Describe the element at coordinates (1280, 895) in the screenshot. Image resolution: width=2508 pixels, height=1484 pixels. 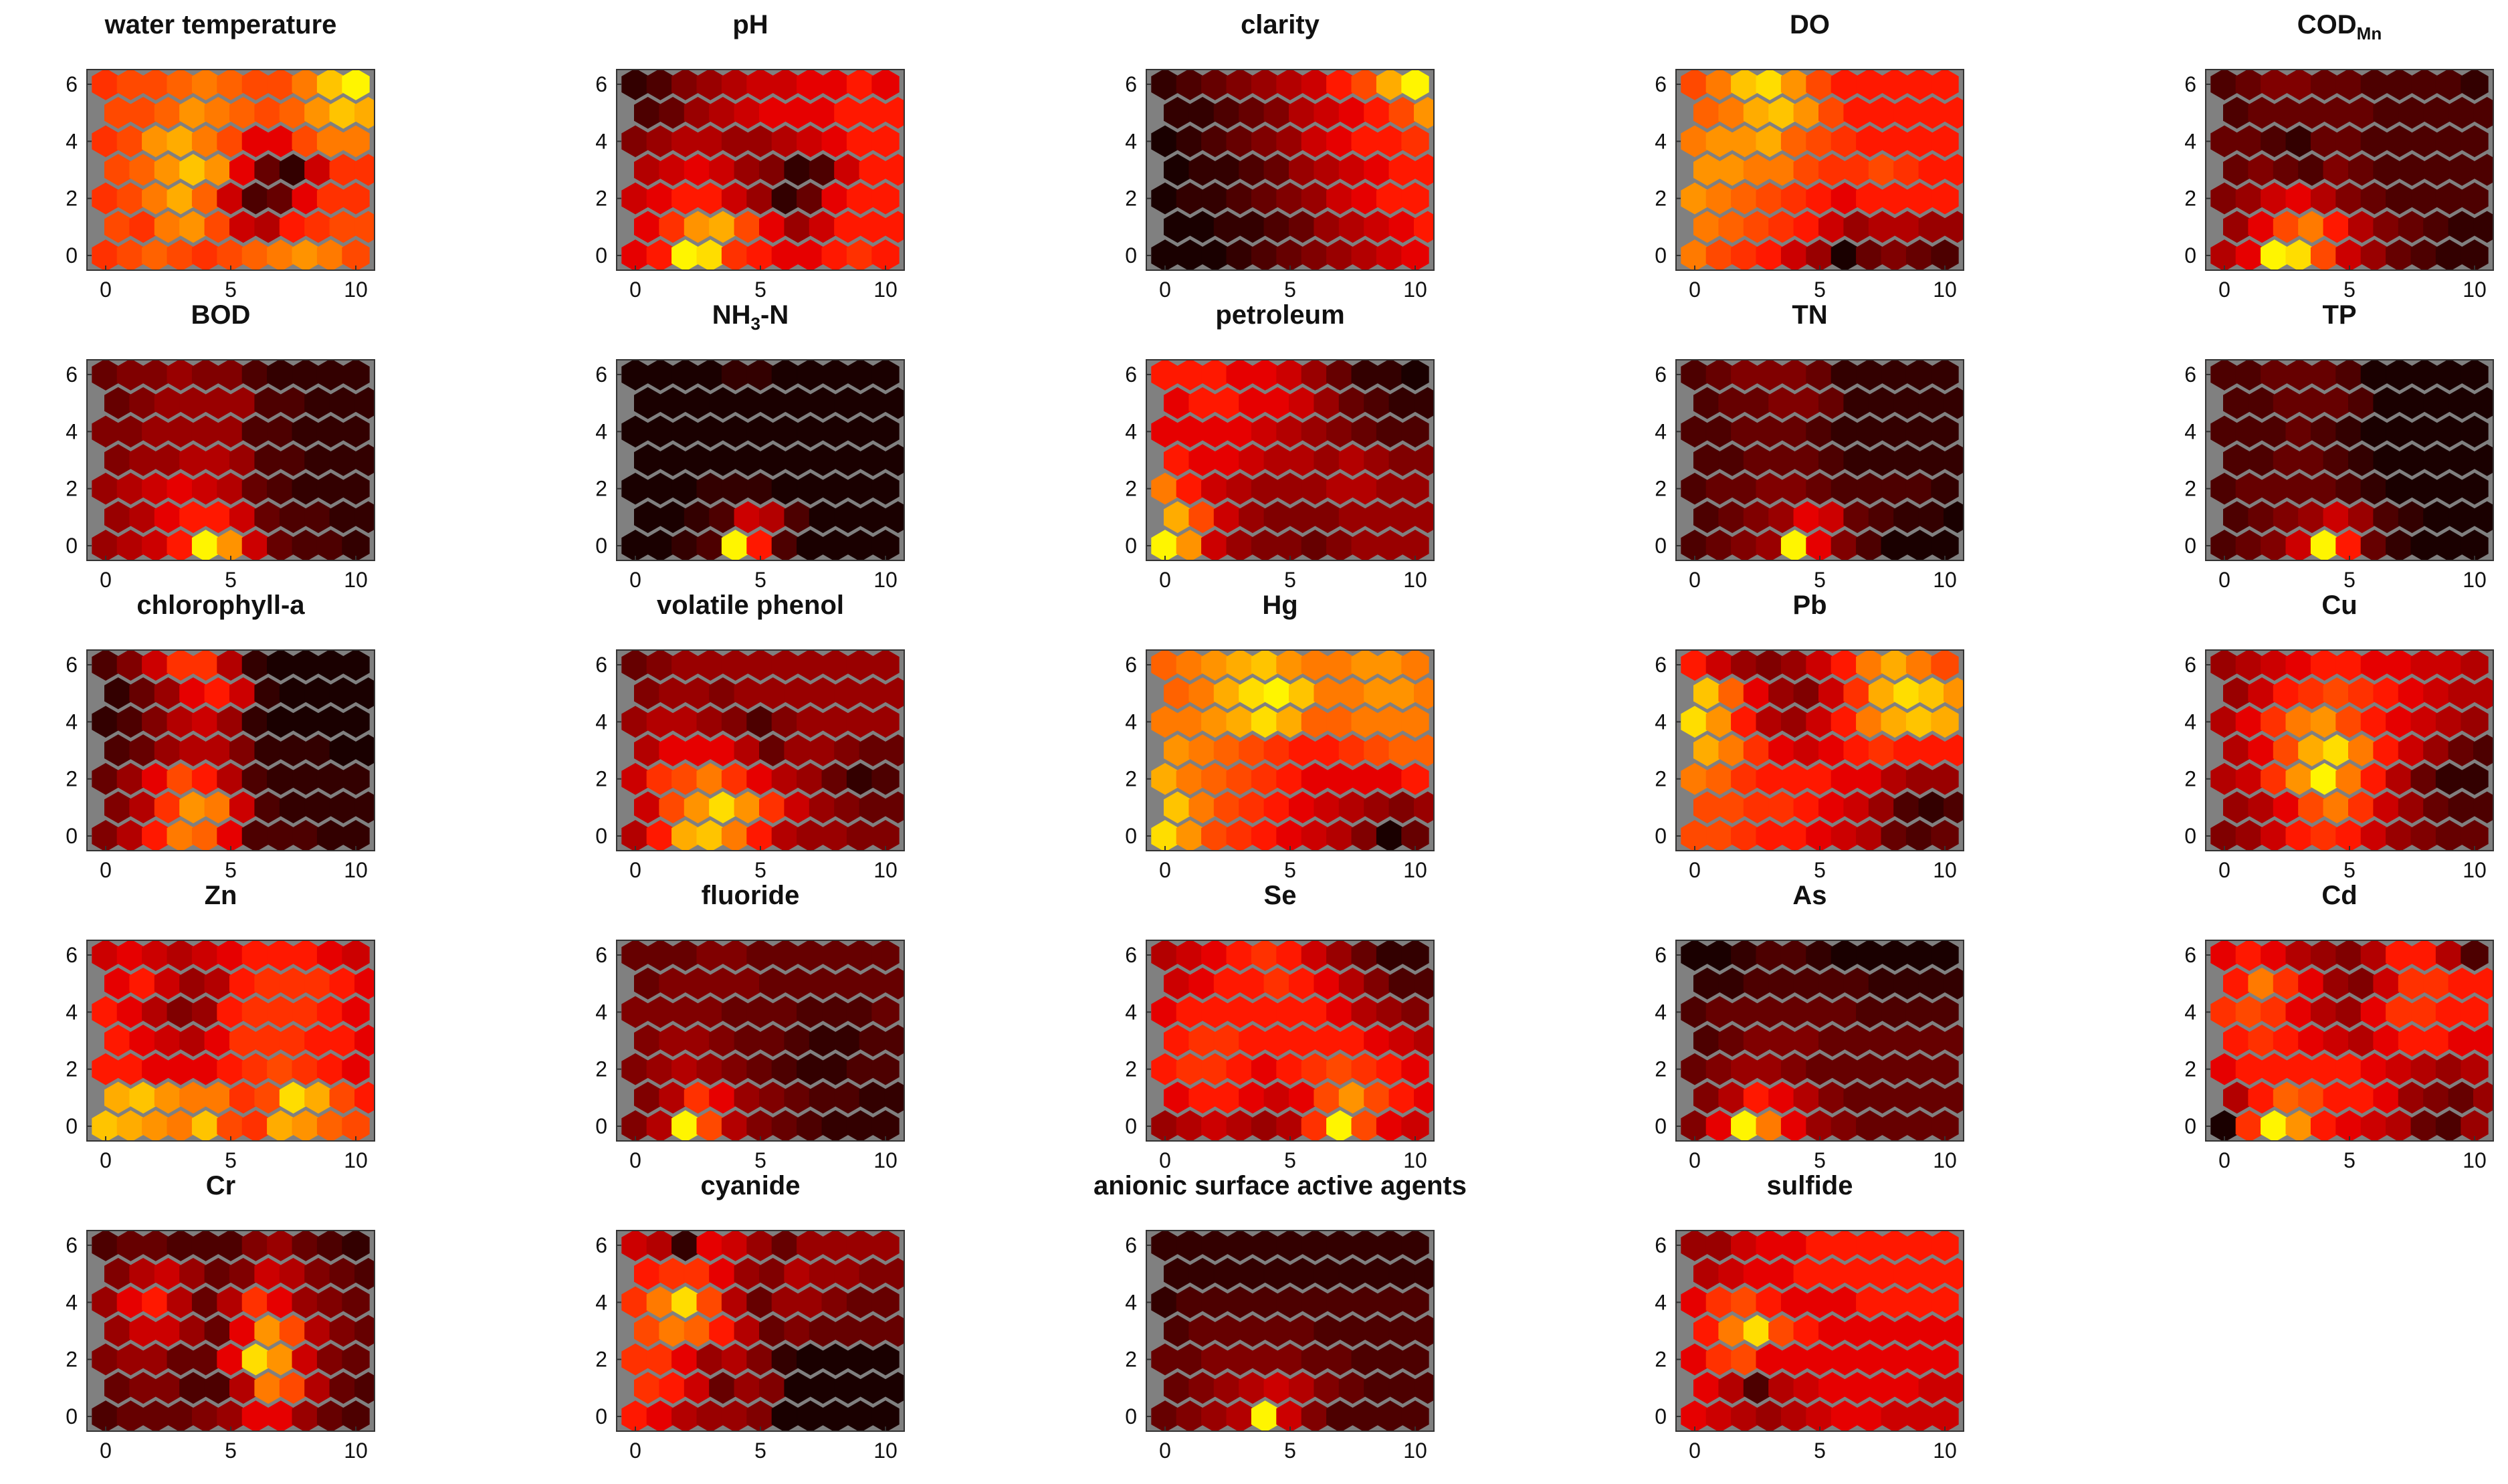
I see `chart-title: Se` at that location.